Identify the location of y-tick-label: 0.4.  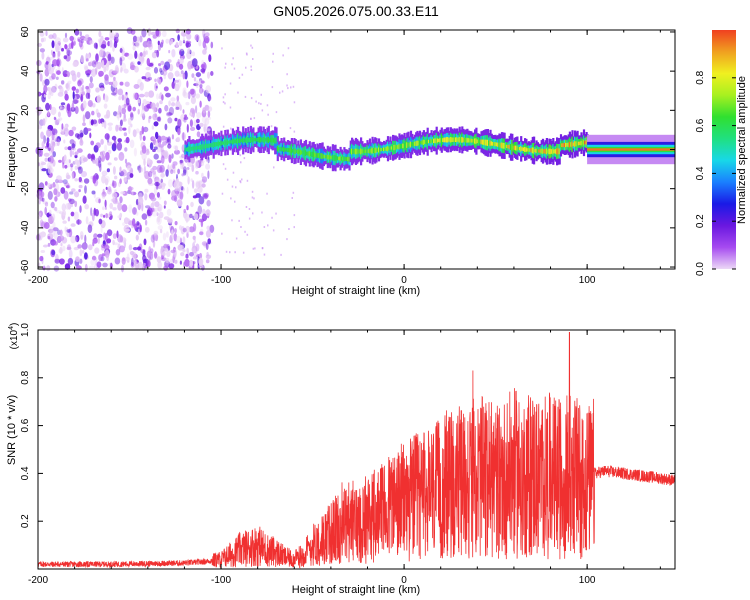
(25, 473).